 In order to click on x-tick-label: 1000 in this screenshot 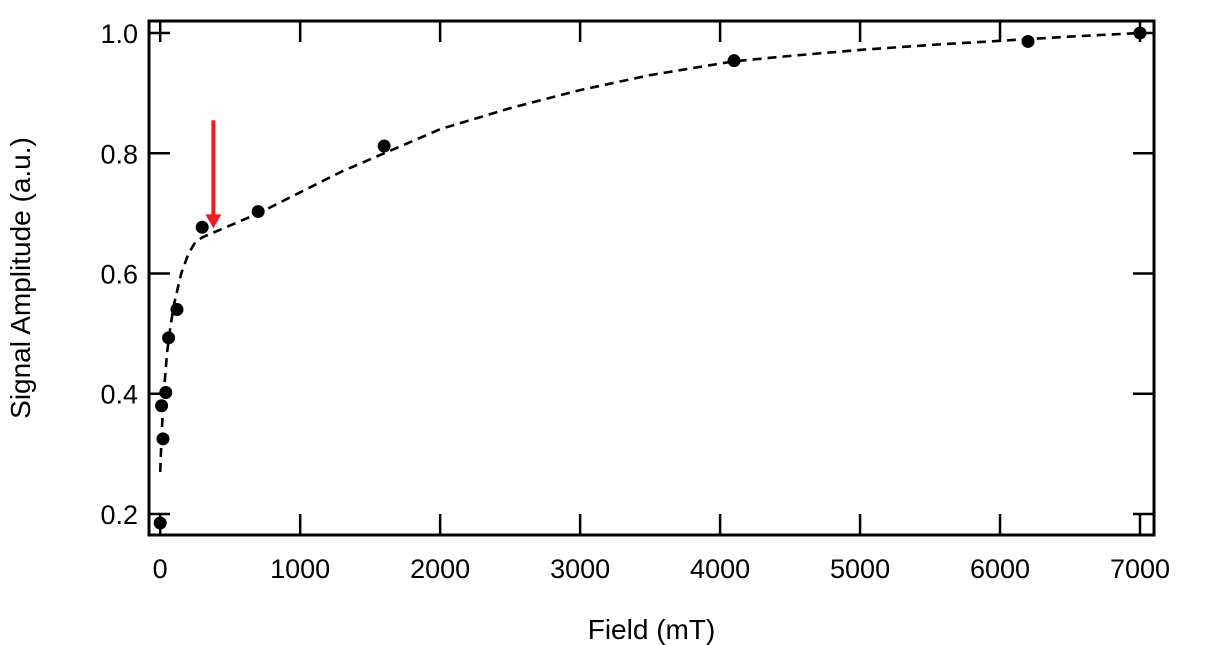, I will do `click(300, 569)`.